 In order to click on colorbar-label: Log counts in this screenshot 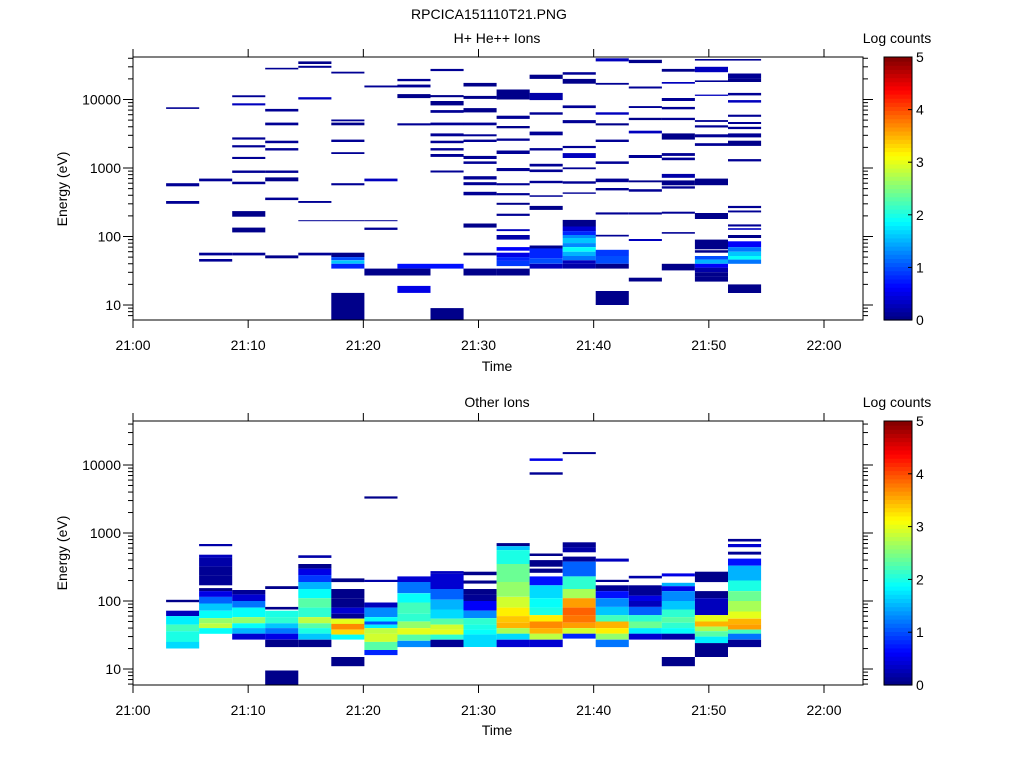, I will do `click(897, 402)`.